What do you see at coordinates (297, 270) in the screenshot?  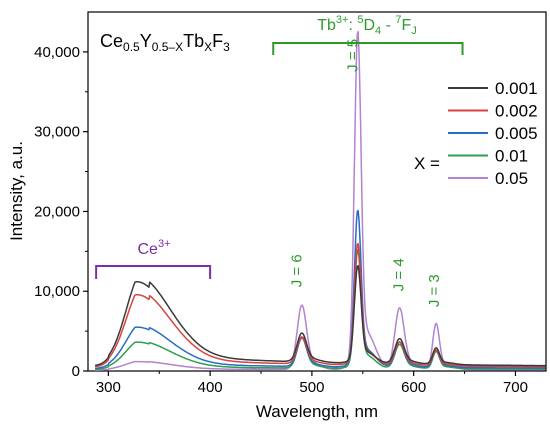 I see `peak-label: J = 6` at bounding box center [297, 270].